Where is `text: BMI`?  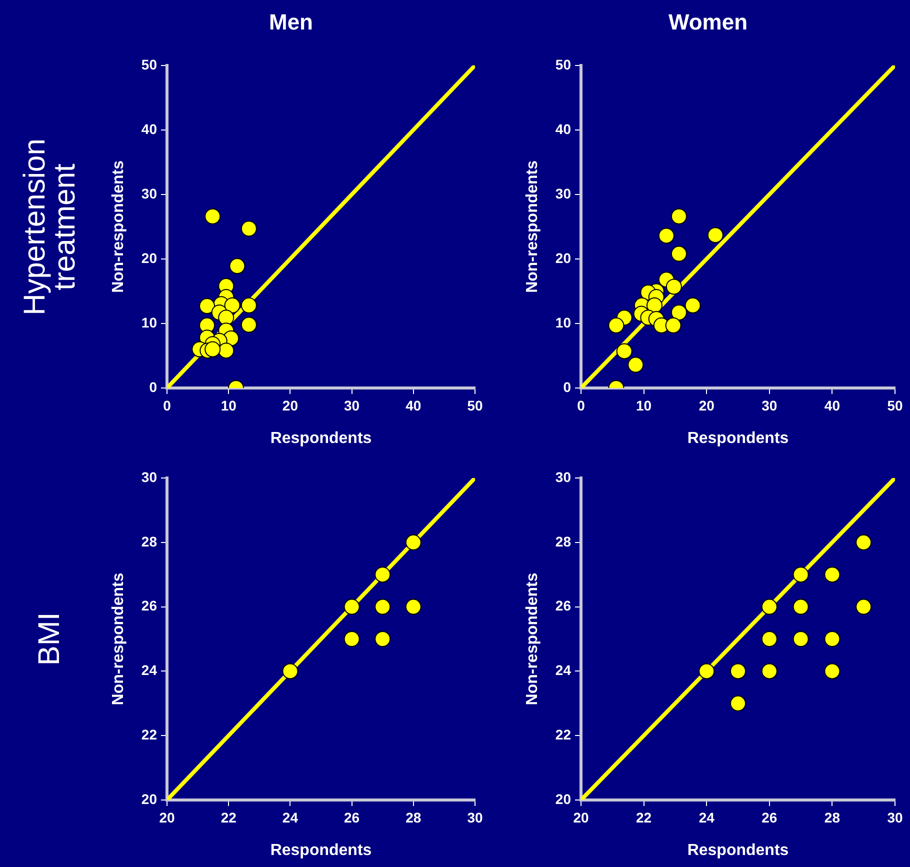 text: BMI is located at coordinates (49, 639).